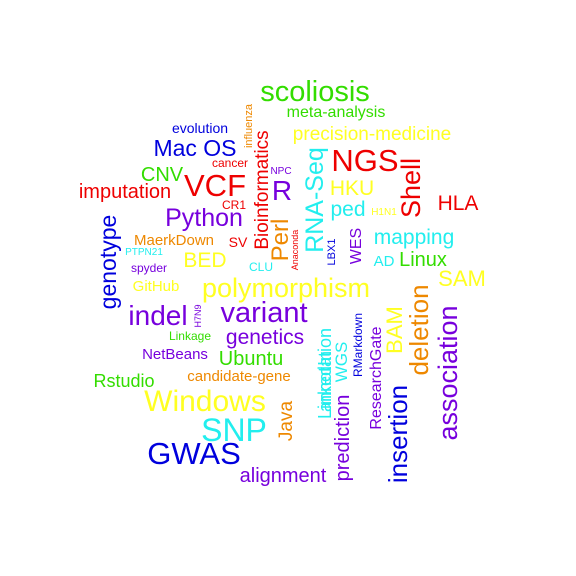  What do you see at coordinates (205, 401) in the screenshot?
I see `word-windows: Windows` at bounding box center [205, 401].